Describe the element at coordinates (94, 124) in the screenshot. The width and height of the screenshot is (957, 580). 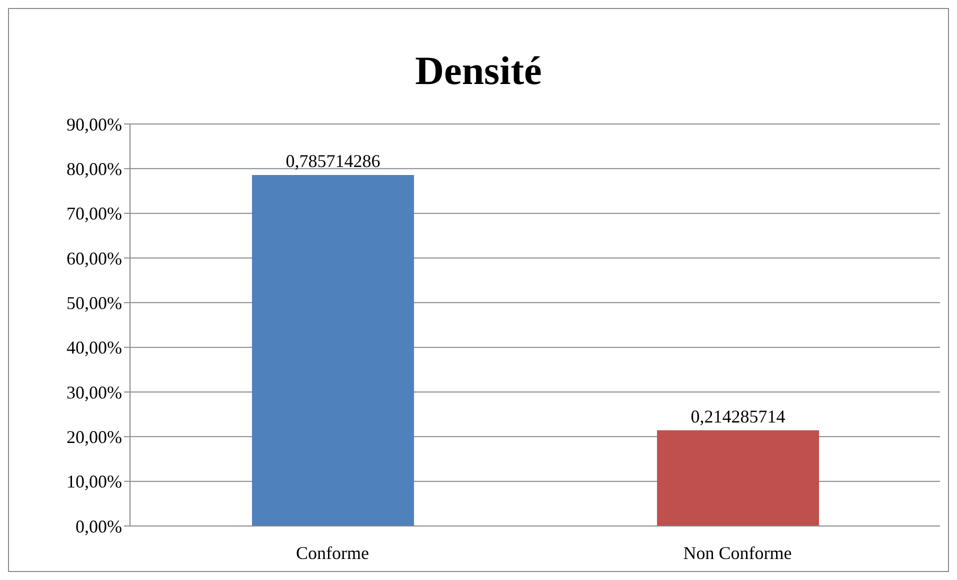
I see `y-tick-label: 90,00%` at that location.